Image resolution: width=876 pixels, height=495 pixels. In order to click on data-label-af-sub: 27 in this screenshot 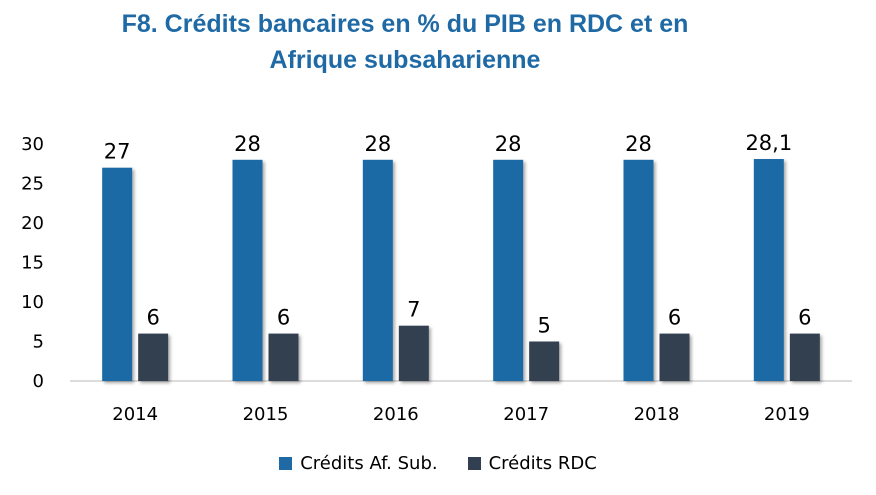, I will do `click(117, 152)`.